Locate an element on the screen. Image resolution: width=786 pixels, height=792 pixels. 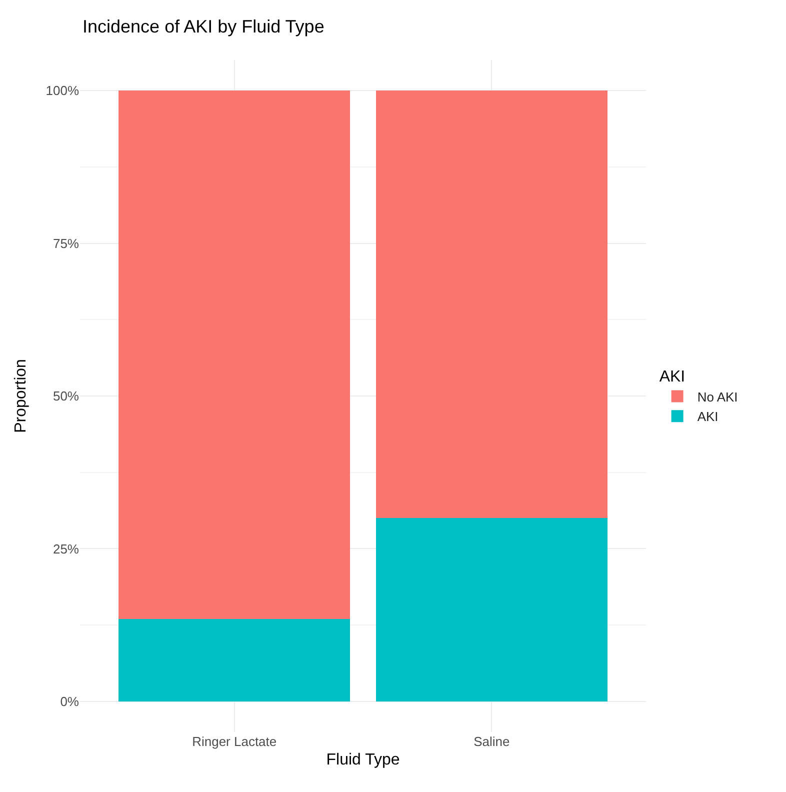
x-axis-title: Fluid Type is located at coordinates (363, 760).